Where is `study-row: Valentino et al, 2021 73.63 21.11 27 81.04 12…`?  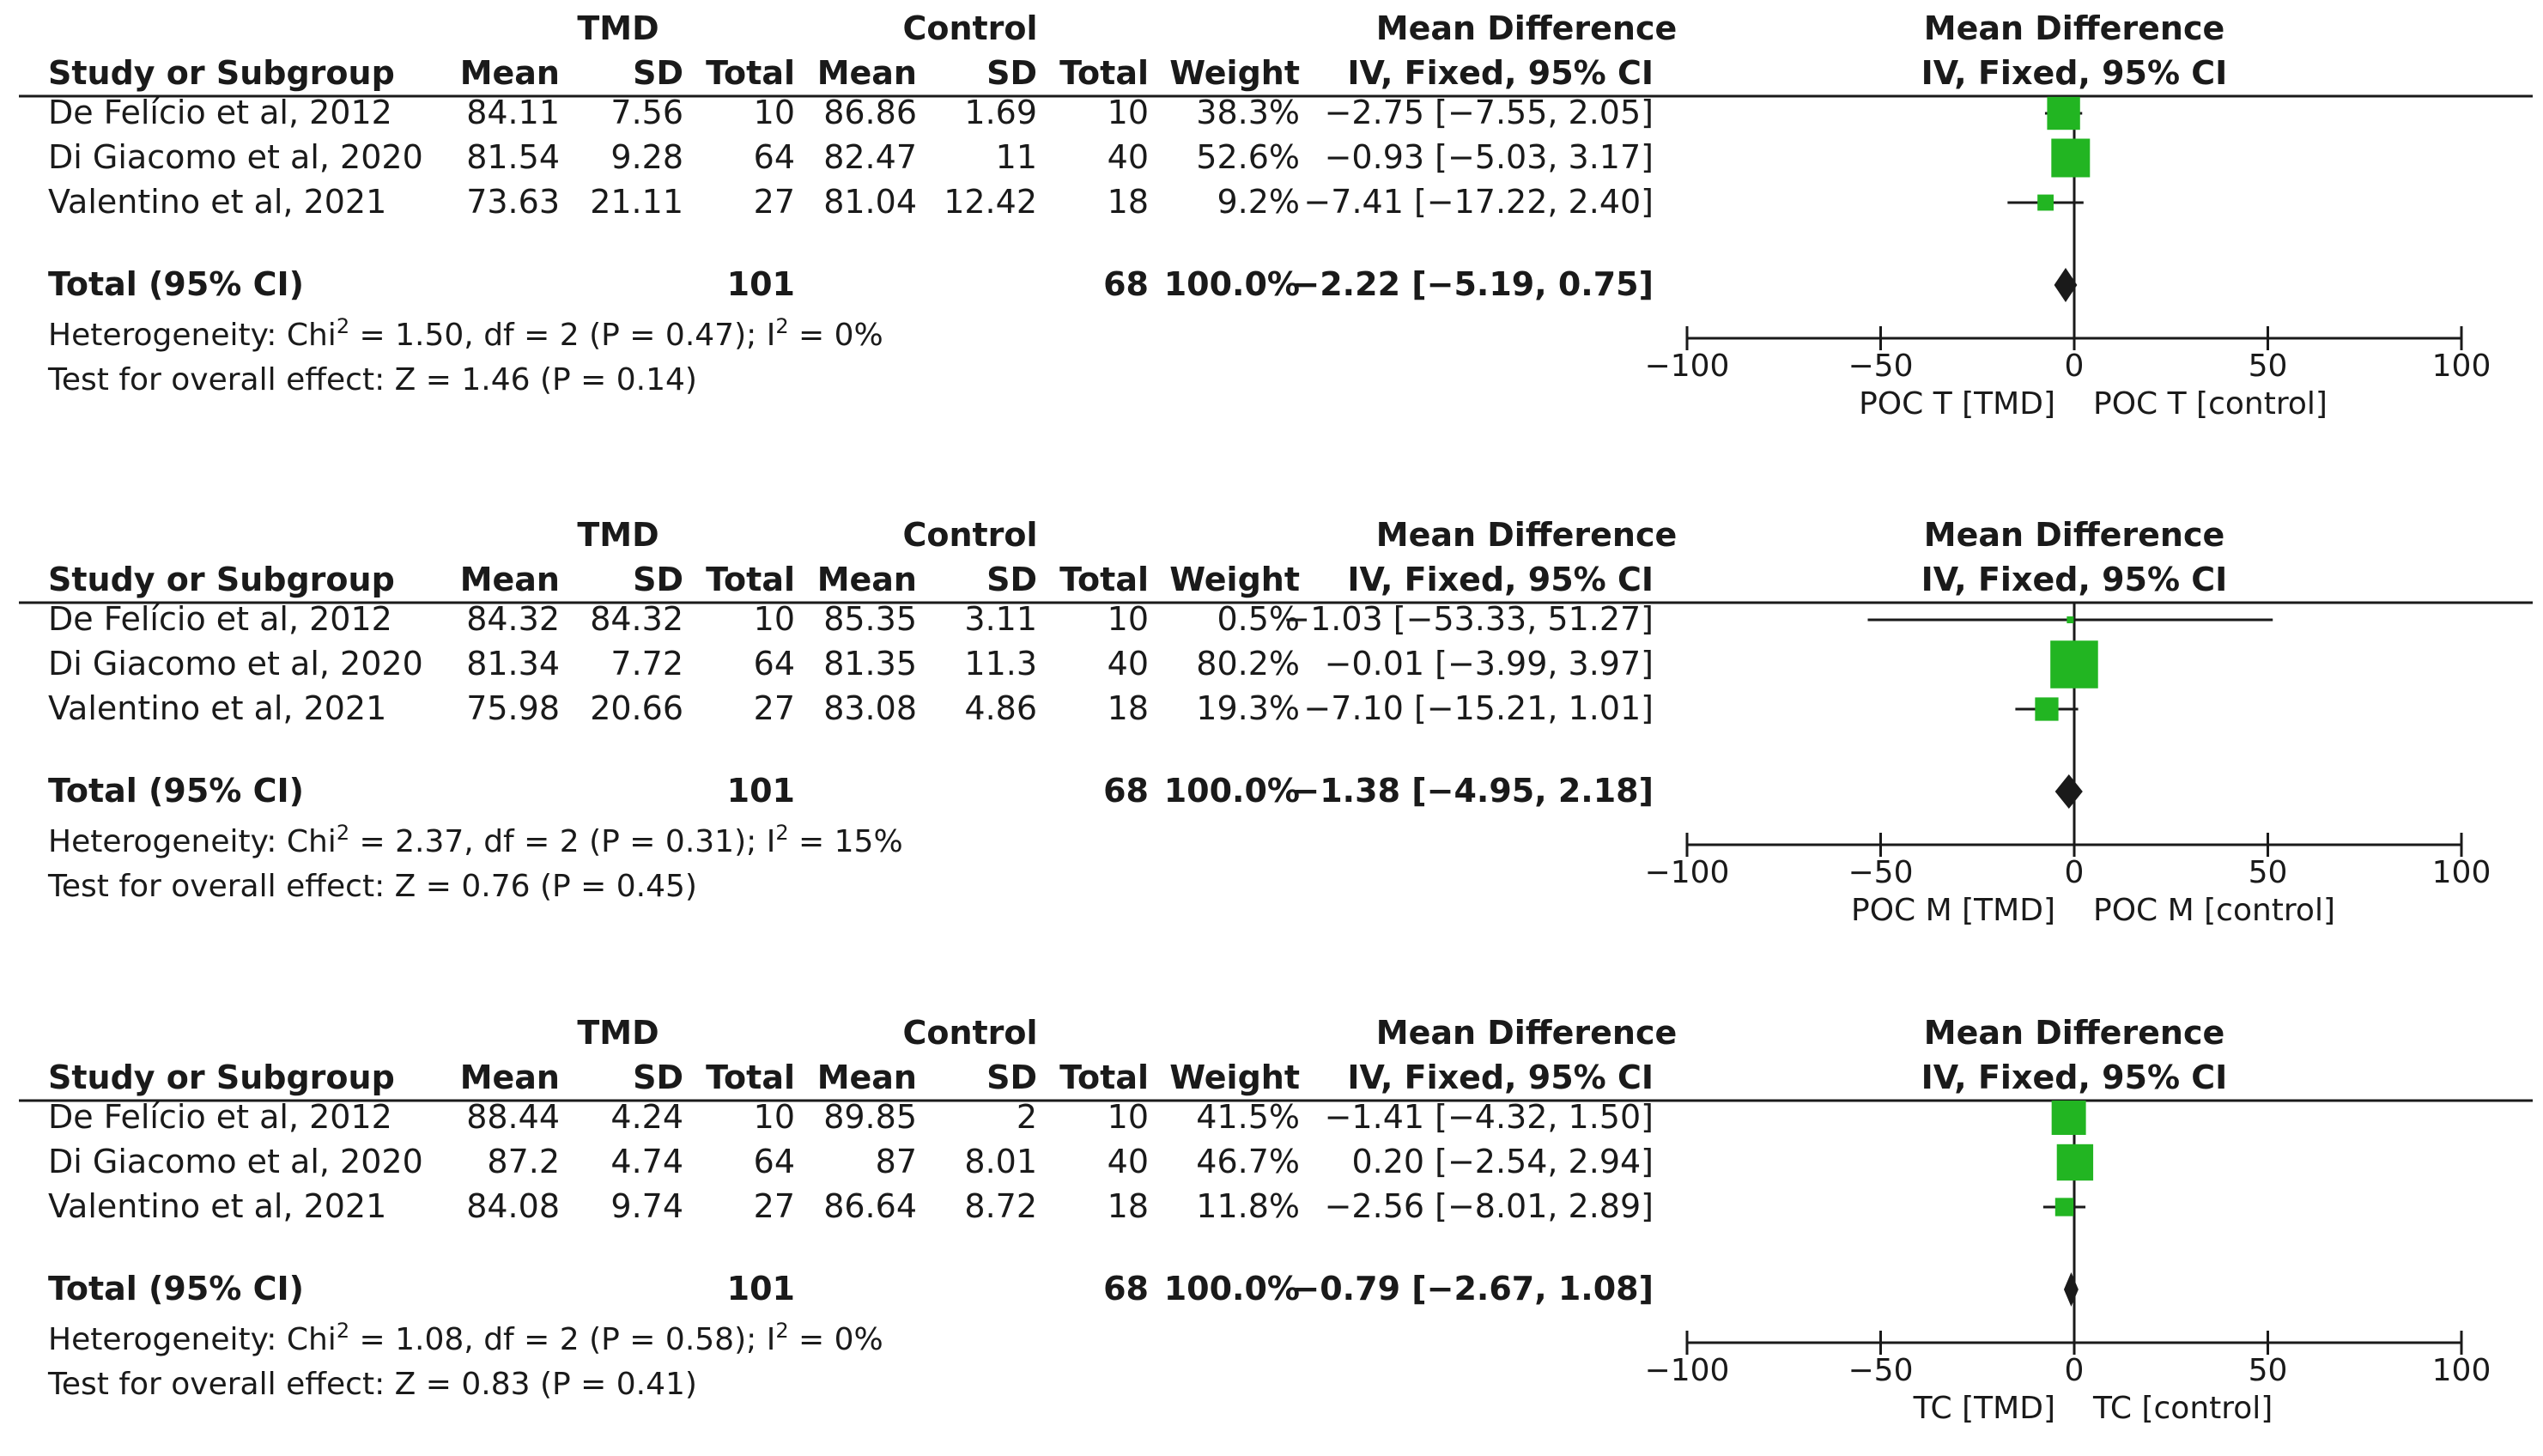
study-row: Valentino et al, 2021 73.63 21.11 27 81.04 12… is located at coordinates (1066, 202).